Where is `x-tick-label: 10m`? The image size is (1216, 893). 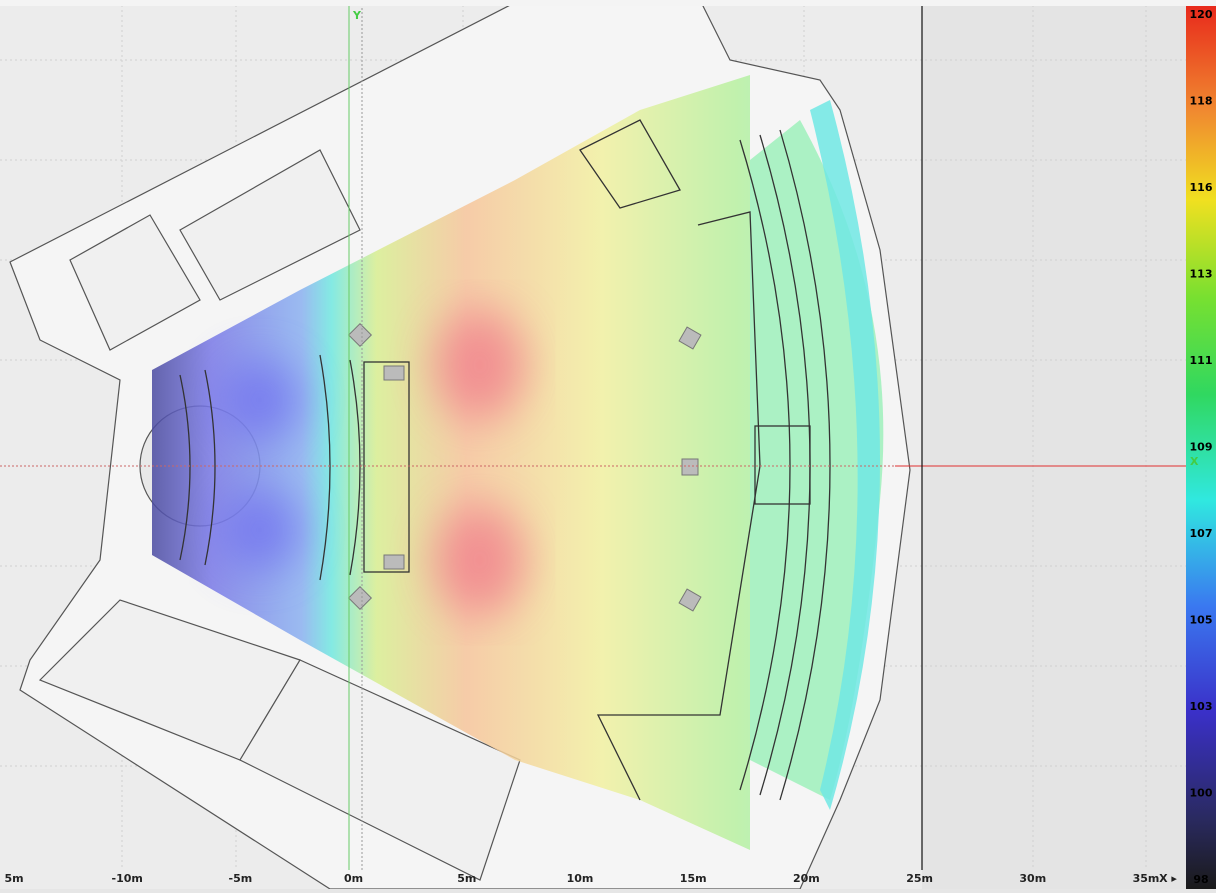 x-tick-label: 10m is located at coordinates (580, 878).